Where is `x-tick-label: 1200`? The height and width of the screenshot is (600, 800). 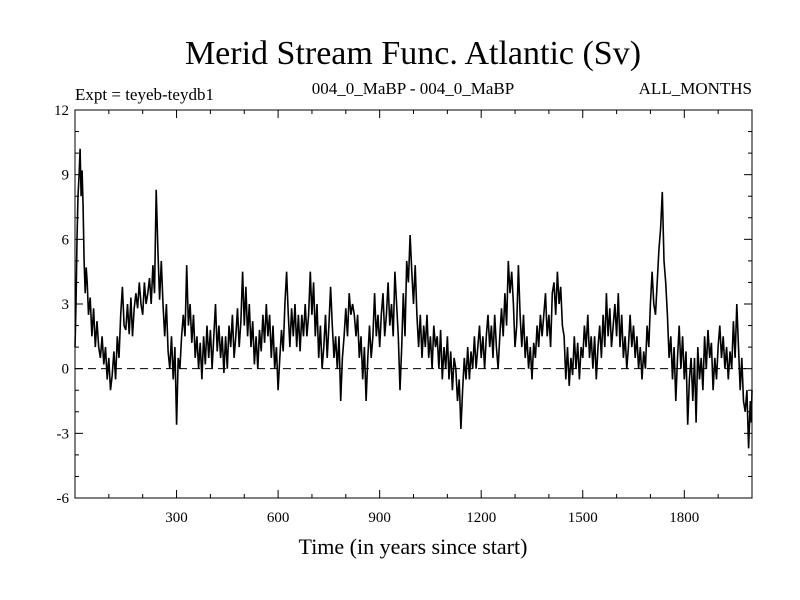
x-tick-label: 1200 is located at coordinates (481, 518).